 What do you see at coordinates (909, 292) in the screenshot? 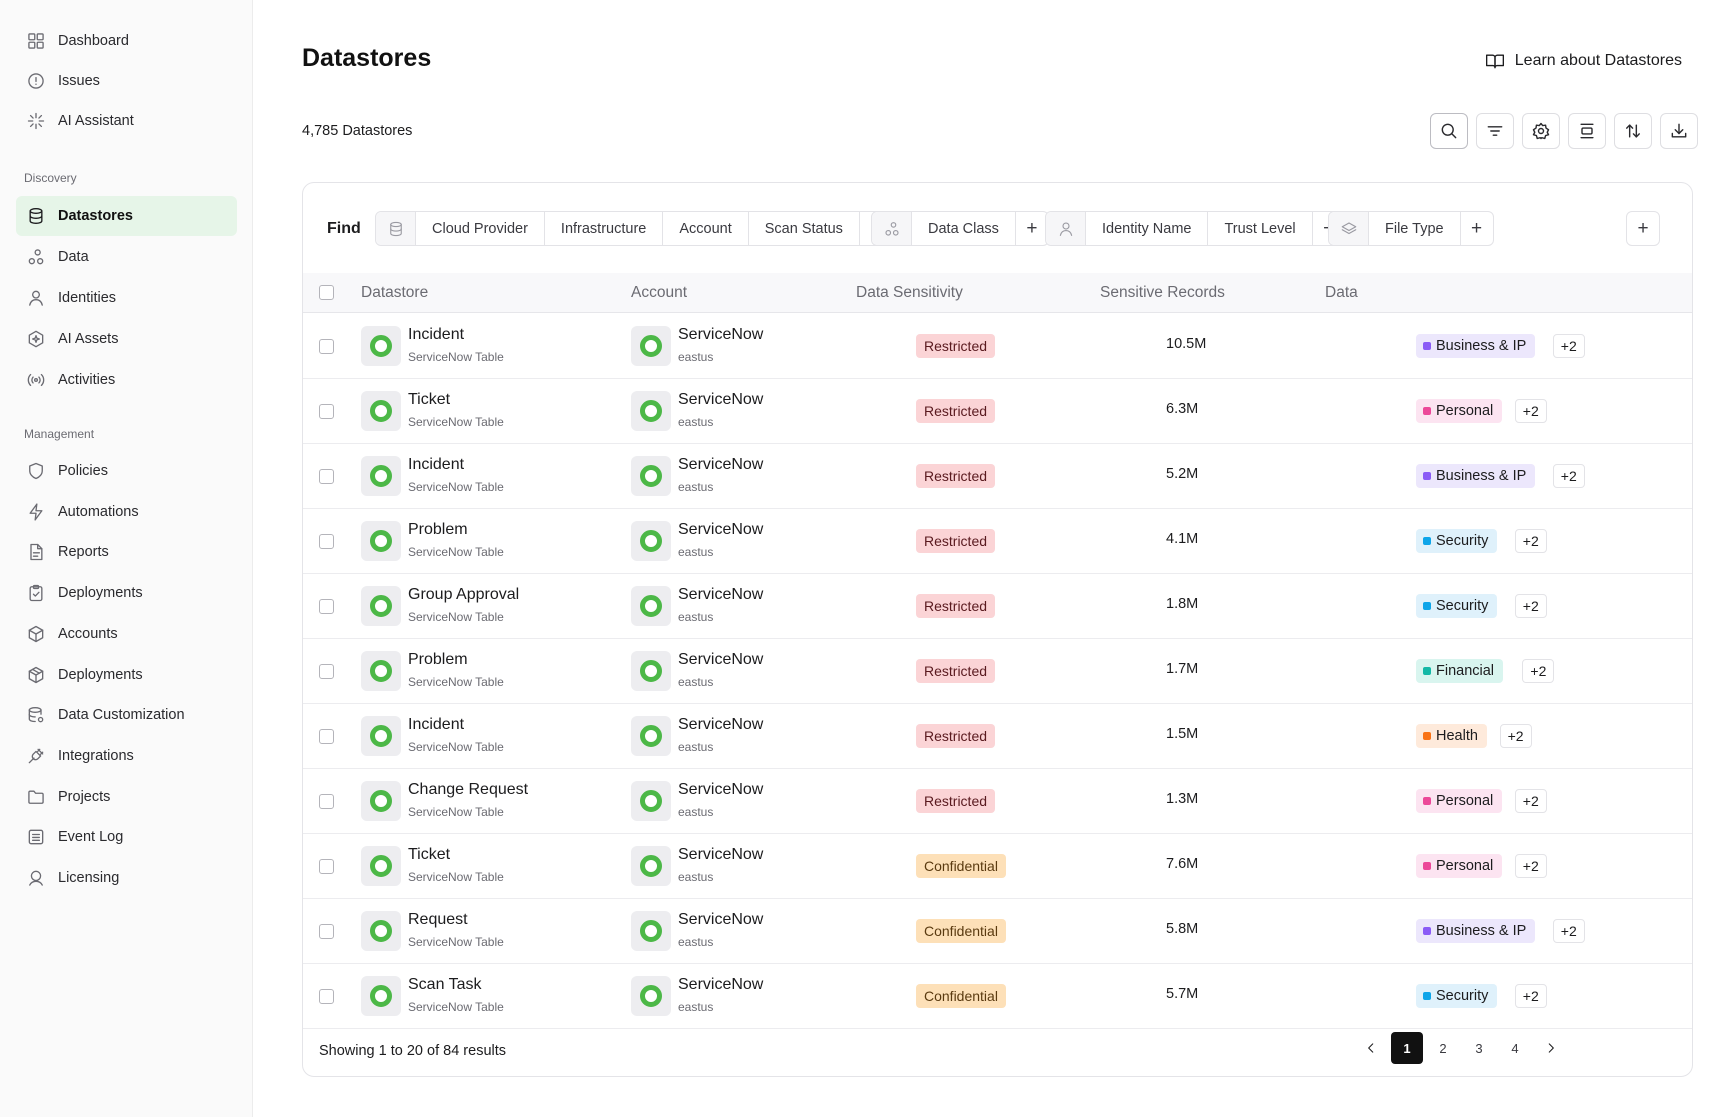
I see `column-header-data-sensitivity: Data Sensitivity` at bounding box center [909, 292].